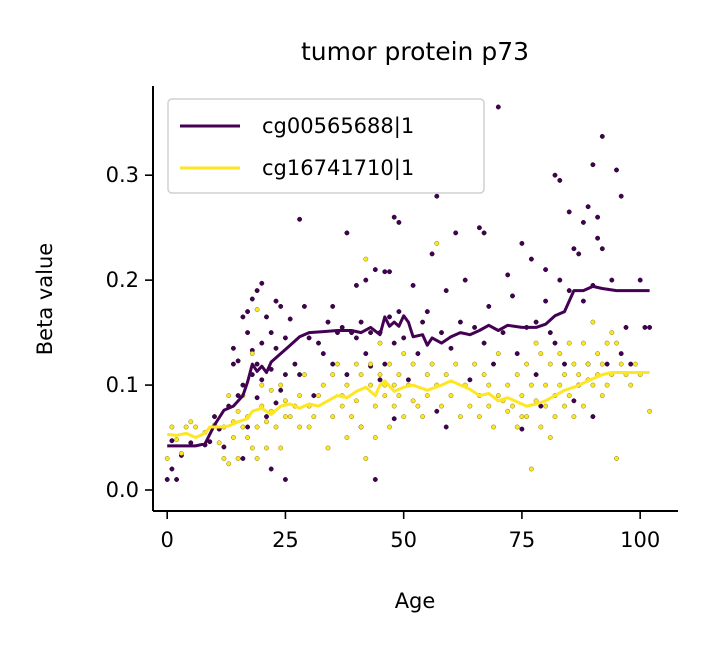 The width and height of the screenshot is (708, 649). I want to click on chart-title: tumor protein p73, so click(415, 51).